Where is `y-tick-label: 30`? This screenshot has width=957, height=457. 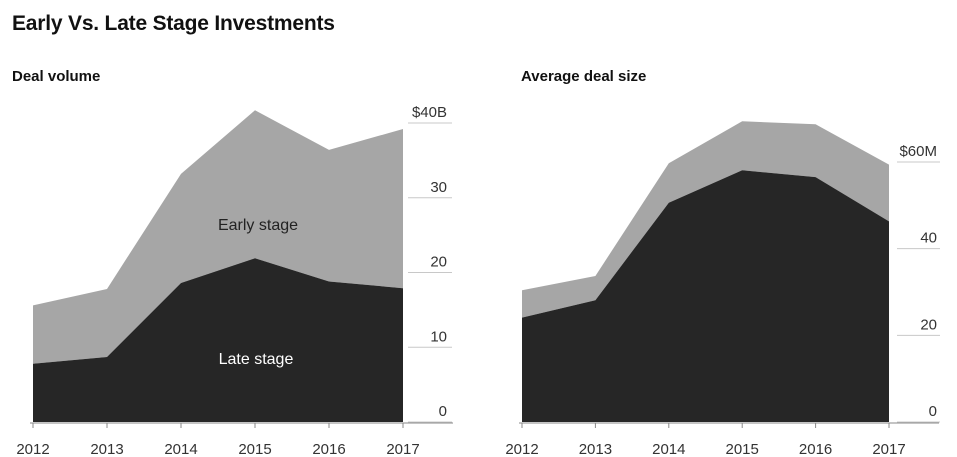 y-tick-label: 30 is located at coordinates (438, 187).